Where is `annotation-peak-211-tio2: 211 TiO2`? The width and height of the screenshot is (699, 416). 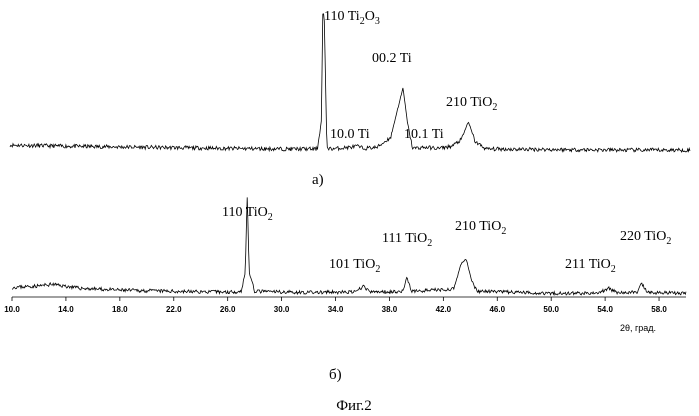
annotation-peak-211-tio2: 211 TiO2 is located at coordinates (590, 266).